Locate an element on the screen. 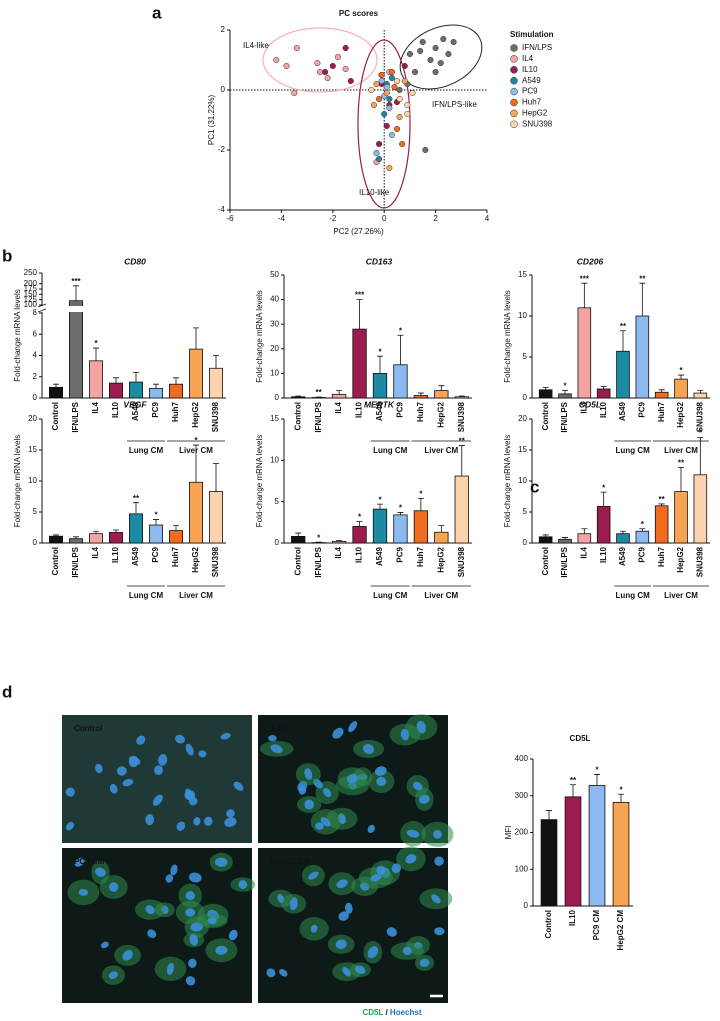  x-tick-label: SNU398 is located at coordinates (461, 561).